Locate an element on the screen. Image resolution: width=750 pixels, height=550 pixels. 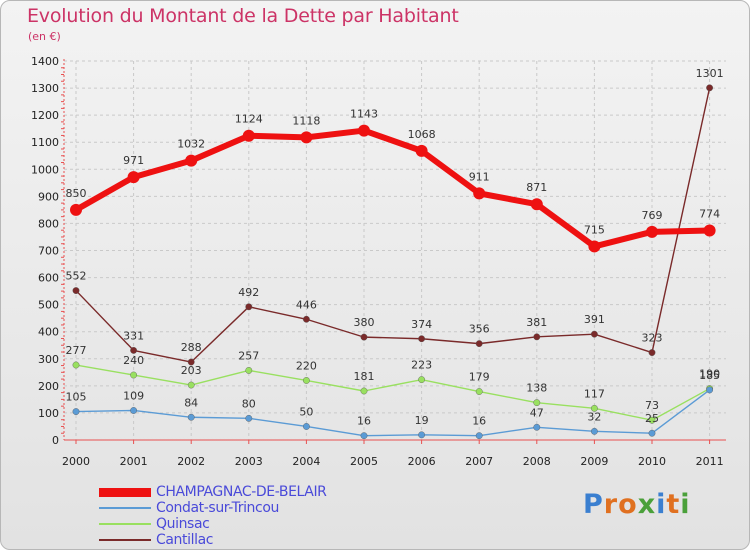
data-label-quinsac: 73 is located at coordinates (652, 405).